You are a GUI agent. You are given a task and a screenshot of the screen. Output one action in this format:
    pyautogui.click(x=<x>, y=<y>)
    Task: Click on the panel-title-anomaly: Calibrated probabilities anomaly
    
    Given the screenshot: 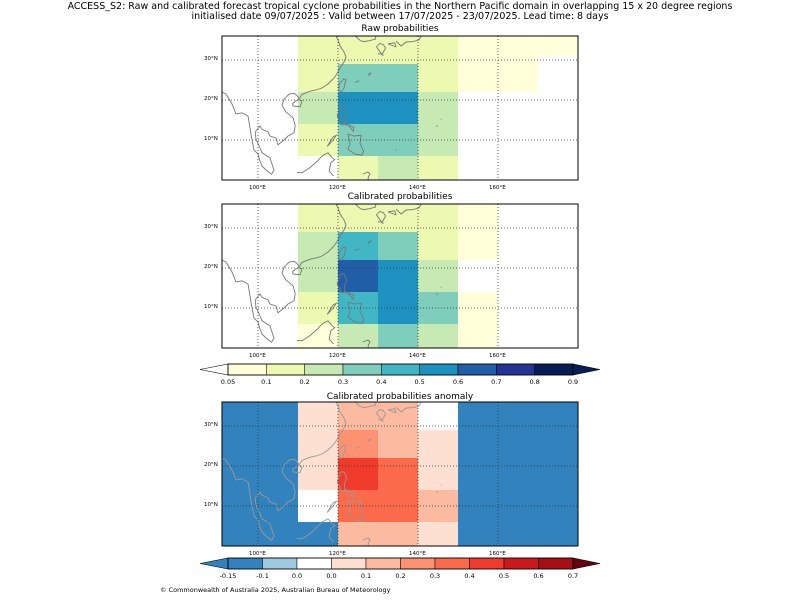 What is the action you would take?
    pyautogui.click(x=400, y=397)
    